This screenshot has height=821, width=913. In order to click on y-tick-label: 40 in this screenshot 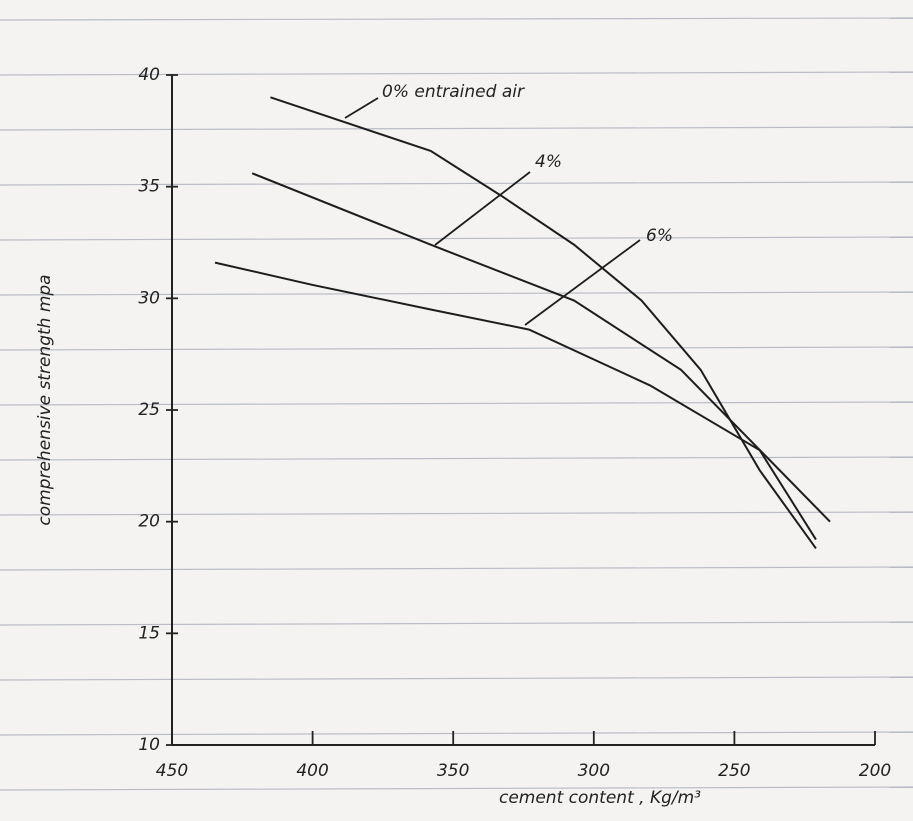, I will do `click(149, 75)`.